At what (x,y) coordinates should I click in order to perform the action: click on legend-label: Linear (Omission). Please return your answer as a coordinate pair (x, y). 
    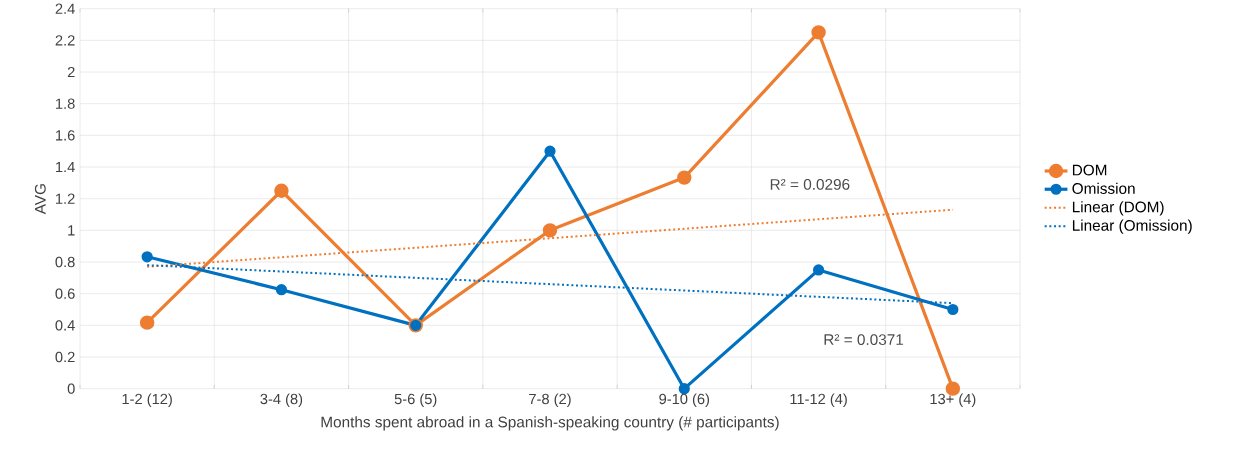
    Looking at the image, I should click on (1132, 226).